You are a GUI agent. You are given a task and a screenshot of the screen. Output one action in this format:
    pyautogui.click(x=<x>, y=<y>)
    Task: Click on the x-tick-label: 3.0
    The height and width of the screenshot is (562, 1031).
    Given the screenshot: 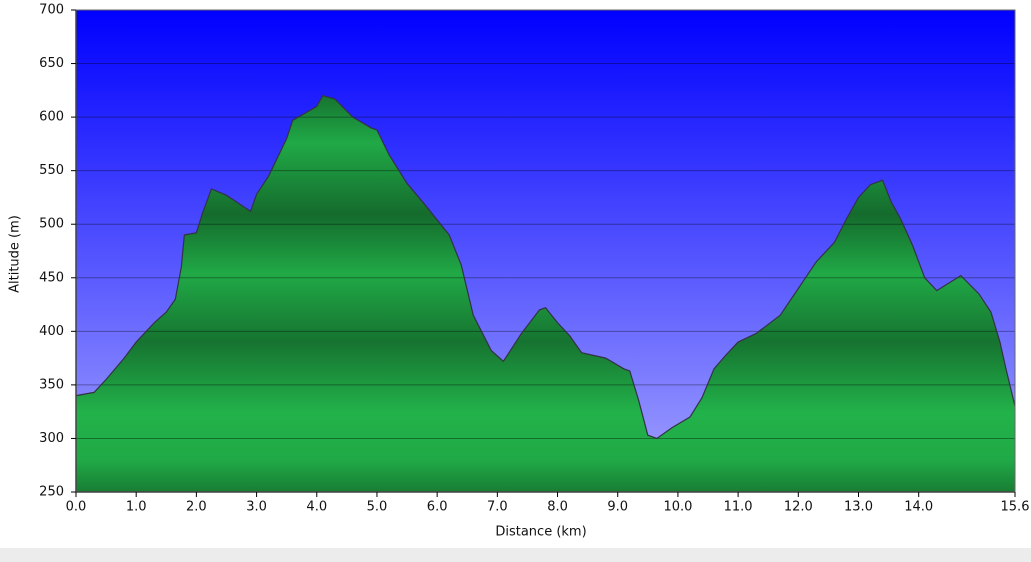 What is the action you would take?
    pyautogui.click(x=256, y=507)
    